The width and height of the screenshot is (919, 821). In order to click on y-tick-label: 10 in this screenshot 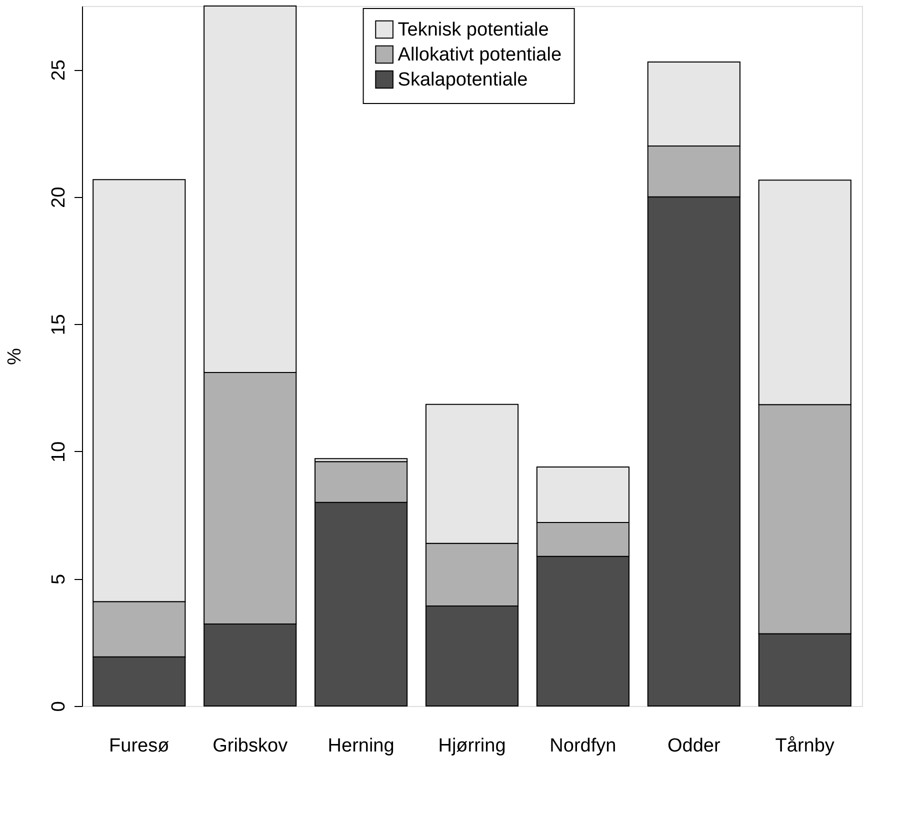, I will do `click(59, 452)`.